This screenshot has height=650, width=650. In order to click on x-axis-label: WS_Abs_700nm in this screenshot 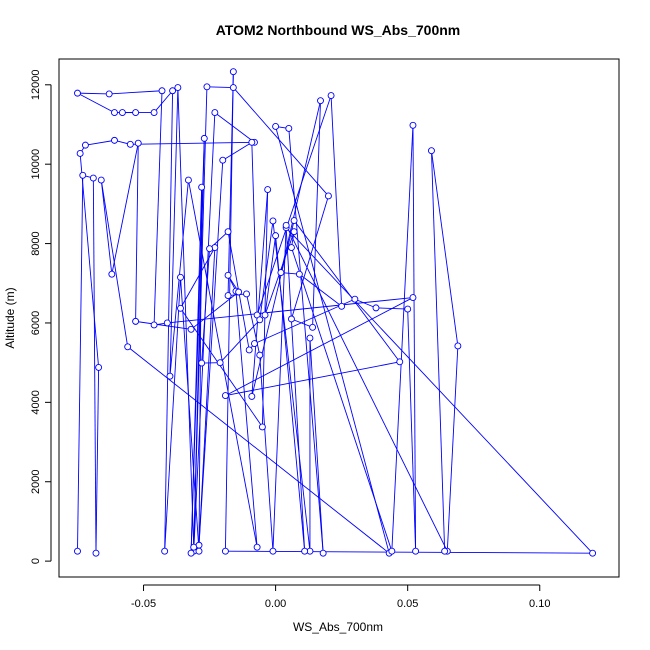, I will do `click(338, 627)`.